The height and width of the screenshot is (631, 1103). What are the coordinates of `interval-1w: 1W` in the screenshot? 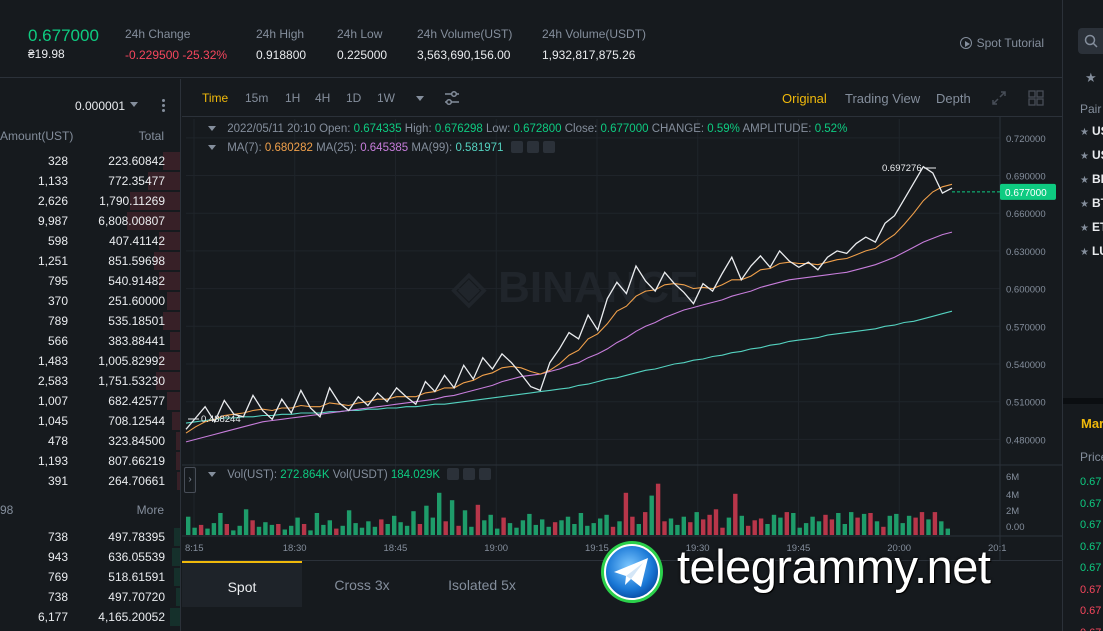 It's located at (386, 98).